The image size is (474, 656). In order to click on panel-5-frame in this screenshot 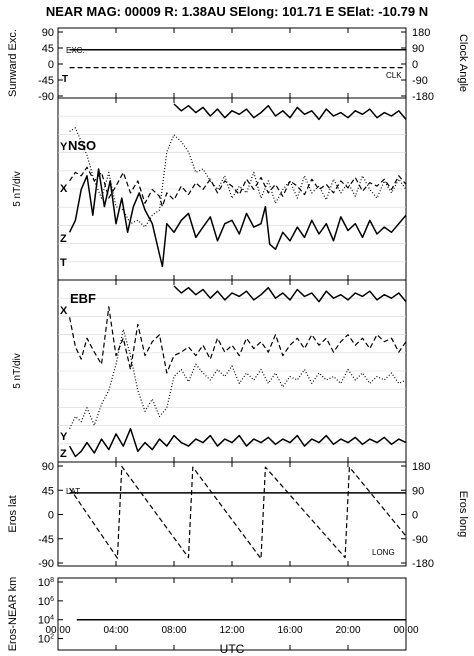, I will do `click(232, 614)`.